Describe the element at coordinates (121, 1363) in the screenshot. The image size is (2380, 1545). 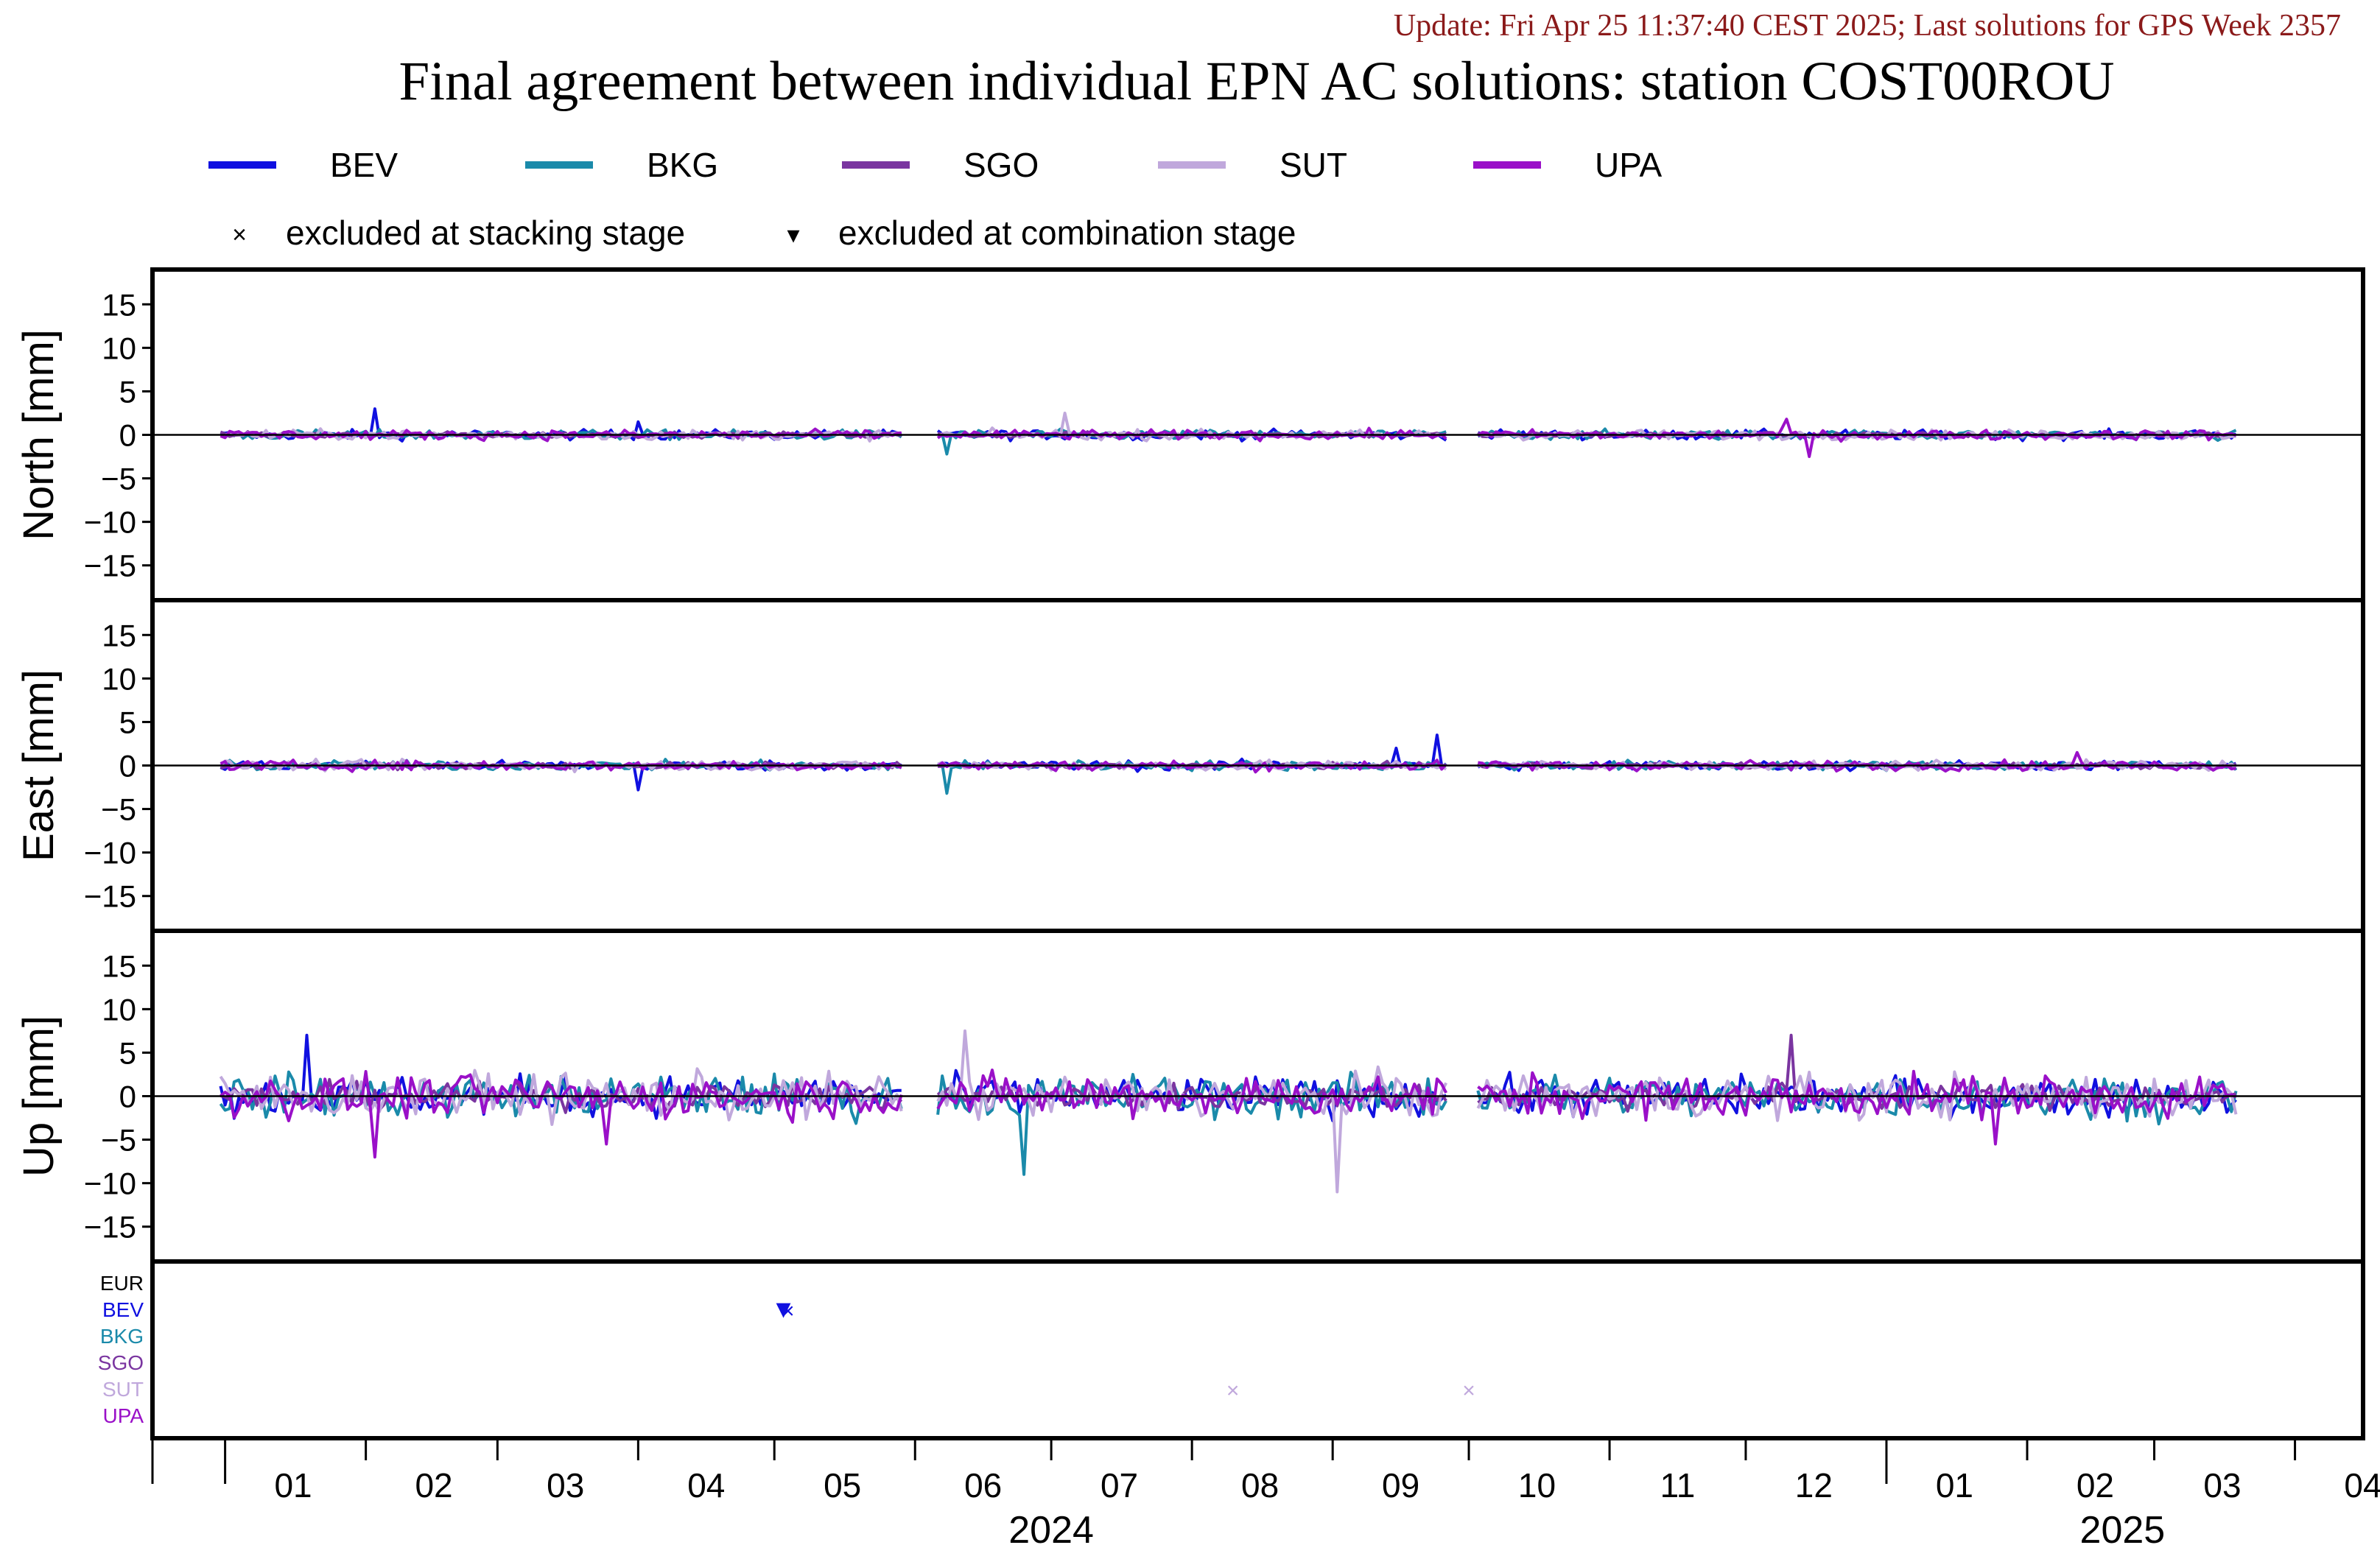
I see `exclusion-row-label-sgo: SGO` at that location.